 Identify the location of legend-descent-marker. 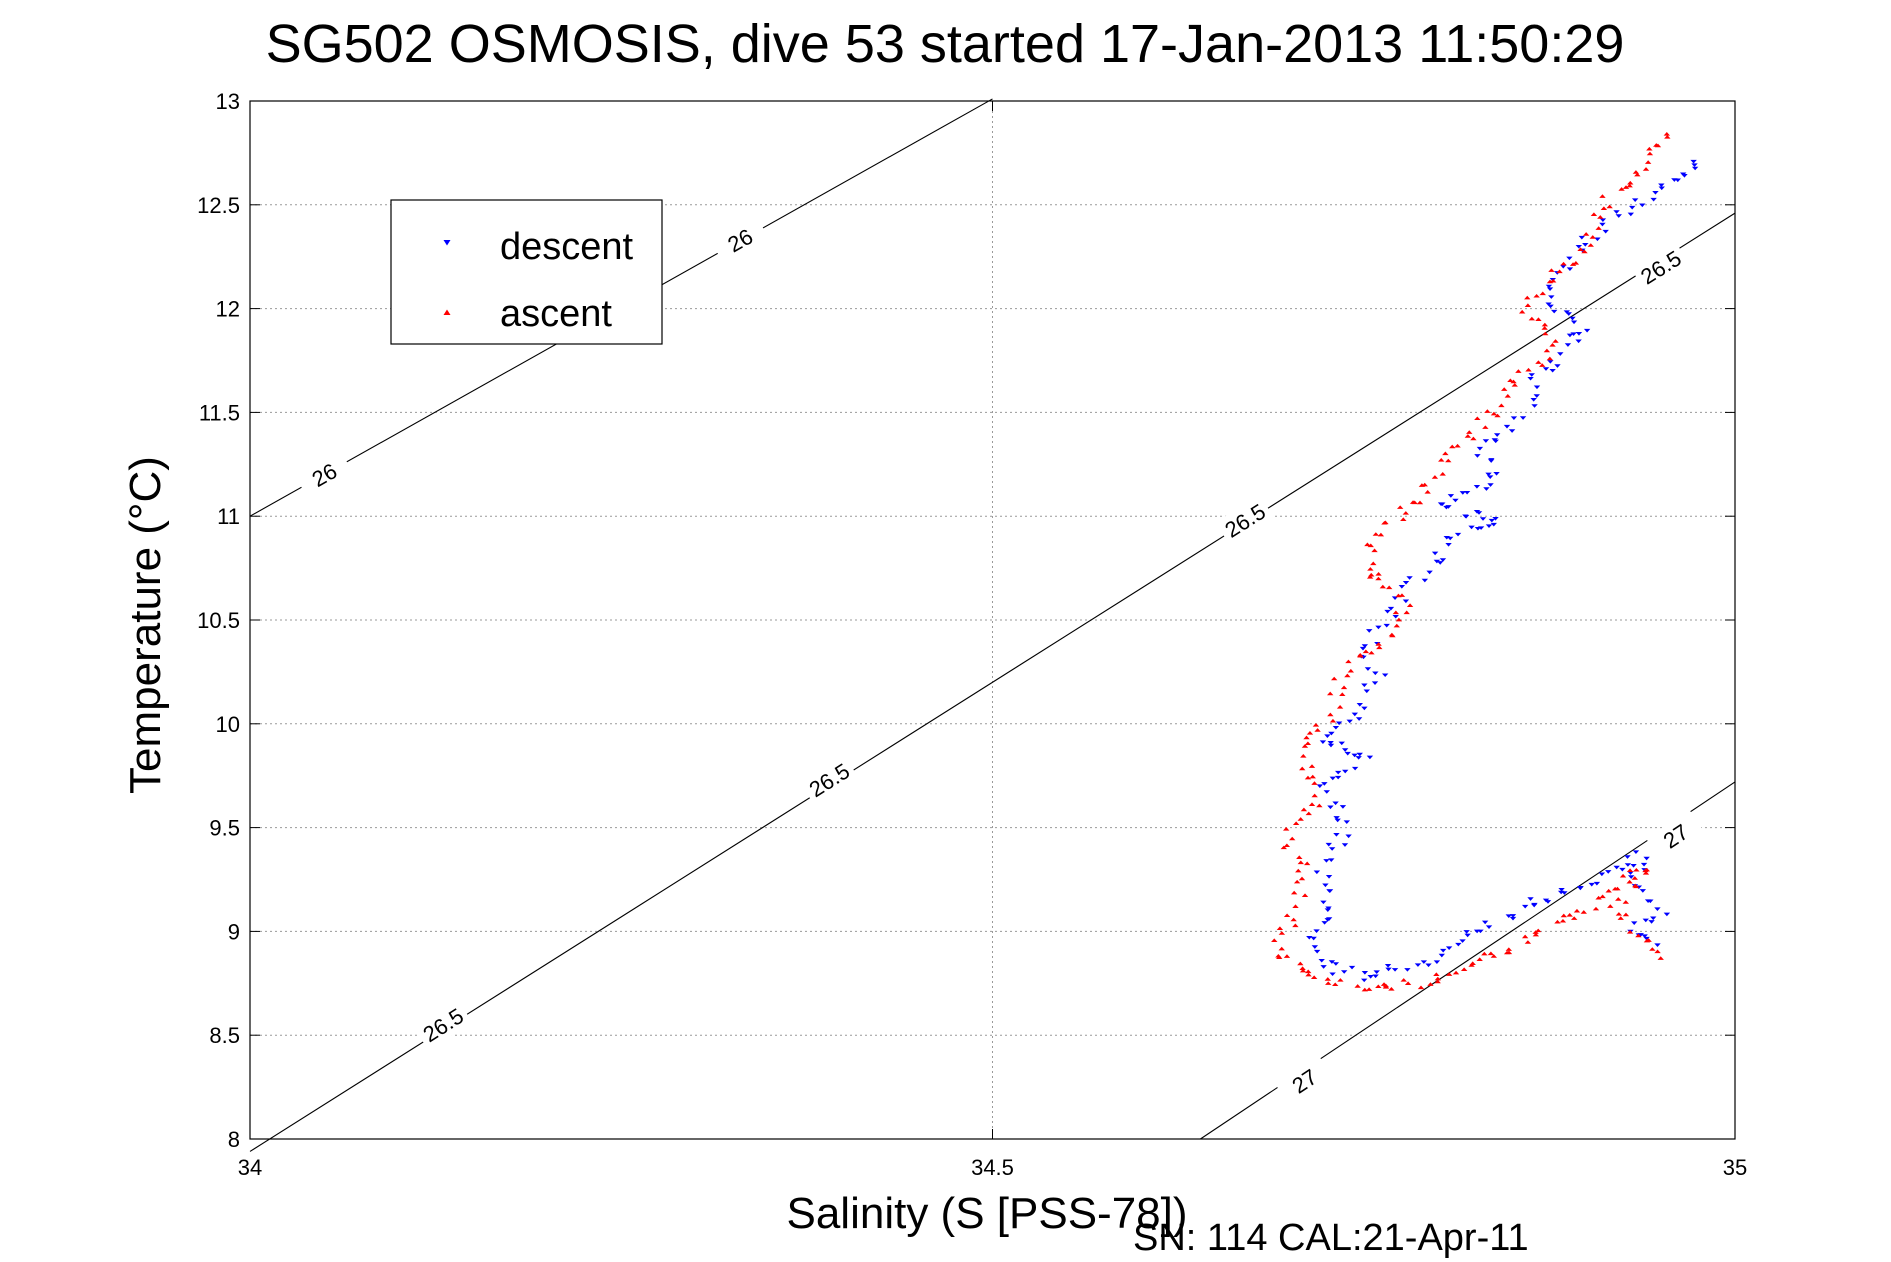
(447, 243).